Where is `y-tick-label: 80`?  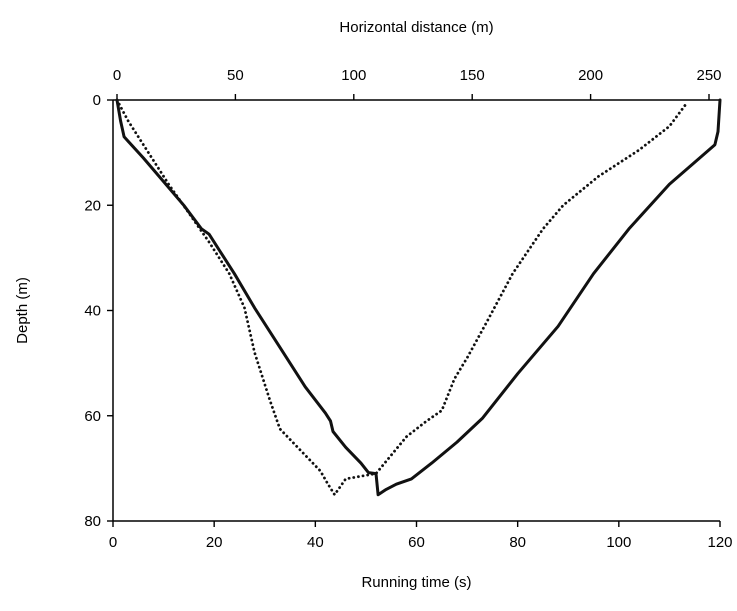 y-tick-label: 80 is located at coordinates (92, 521).